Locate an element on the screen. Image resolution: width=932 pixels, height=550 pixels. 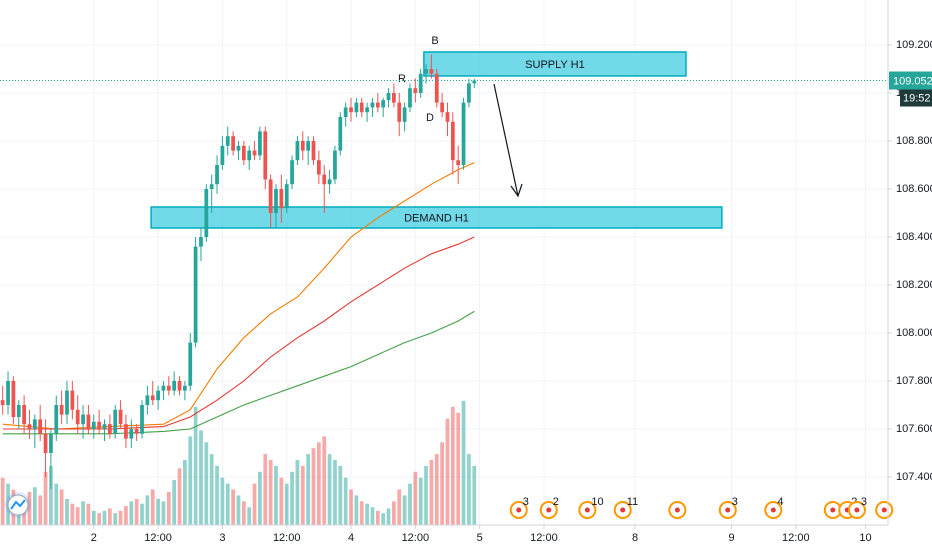
event-count: 4 is located at coordinates (780, 502).